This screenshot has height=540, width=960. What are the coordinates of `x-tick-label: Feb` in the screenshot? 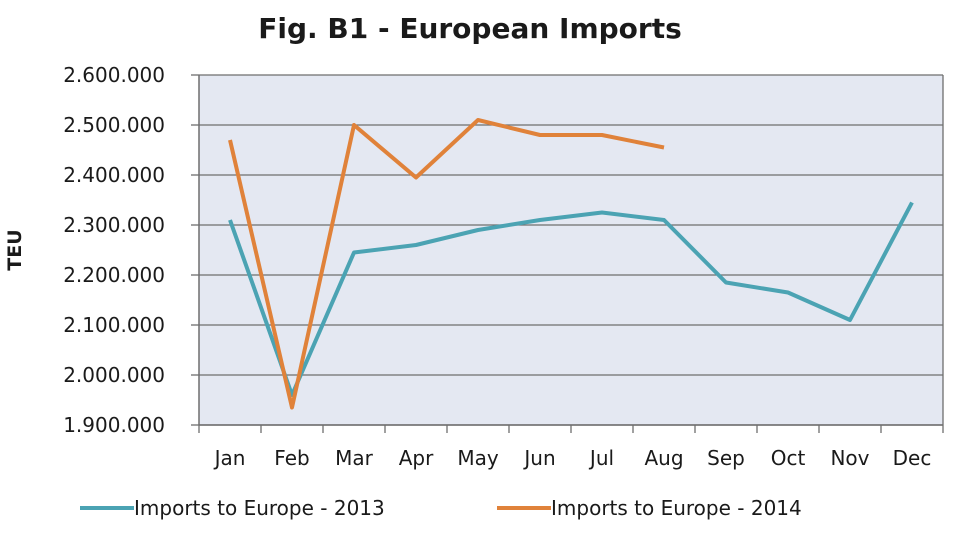 It's located at (291, 458).